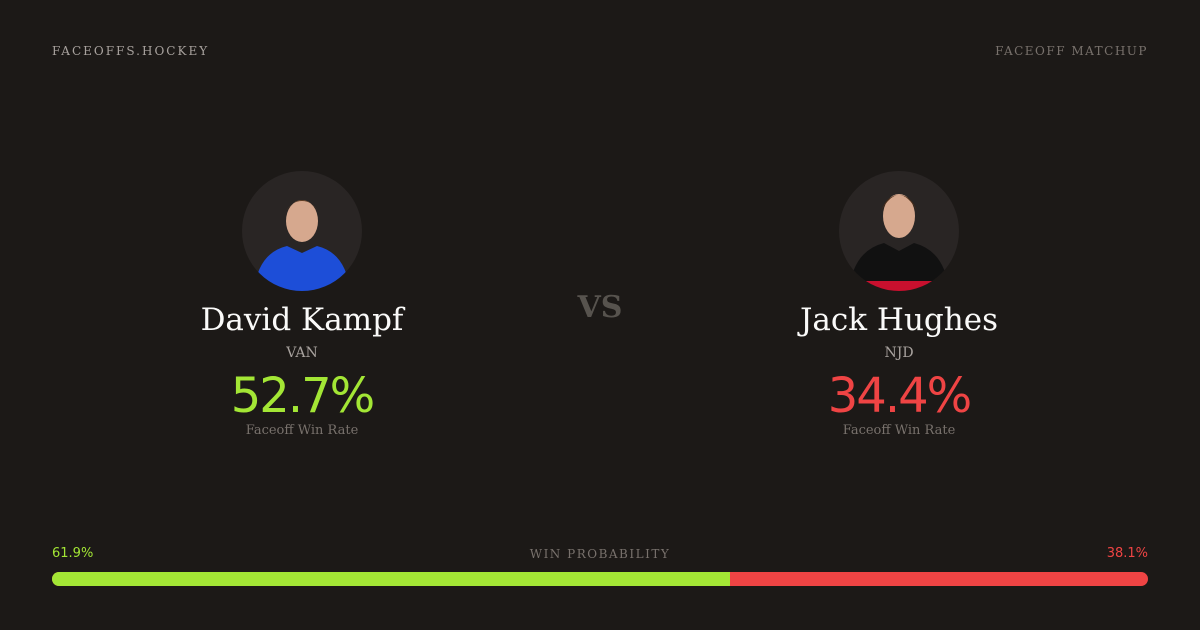 The image size is (1200, 630). Describe the element at coordinates (73, 553) in the screenshot. I see `win-probability-left: 61.9%` at that location.